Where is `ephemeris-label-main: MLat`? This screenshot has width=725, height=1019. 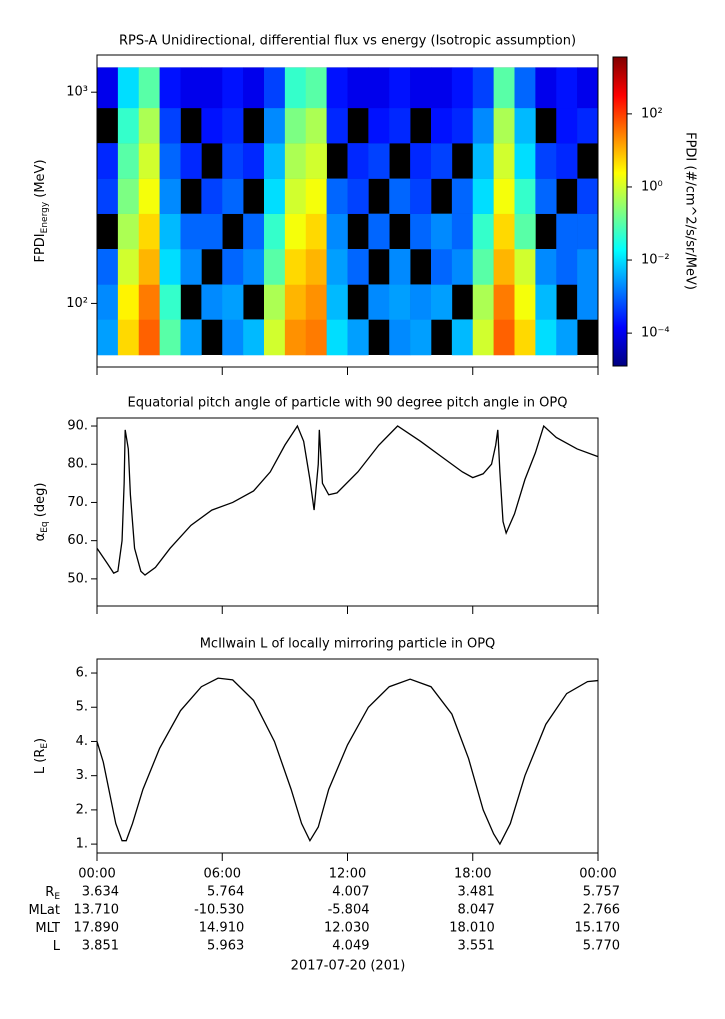
ephemeris-label-main: MLat is located at coordinates (44, 910).